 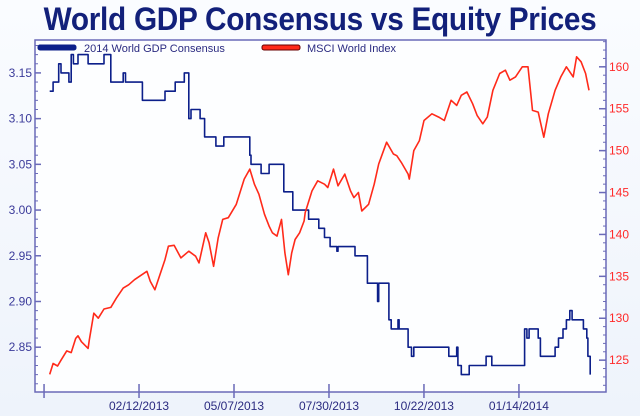 What do you see at coordinates (424, 406) in the screenshot?
I see `x-tick-label: 10/22/2013` at bounding box center [424, 406].